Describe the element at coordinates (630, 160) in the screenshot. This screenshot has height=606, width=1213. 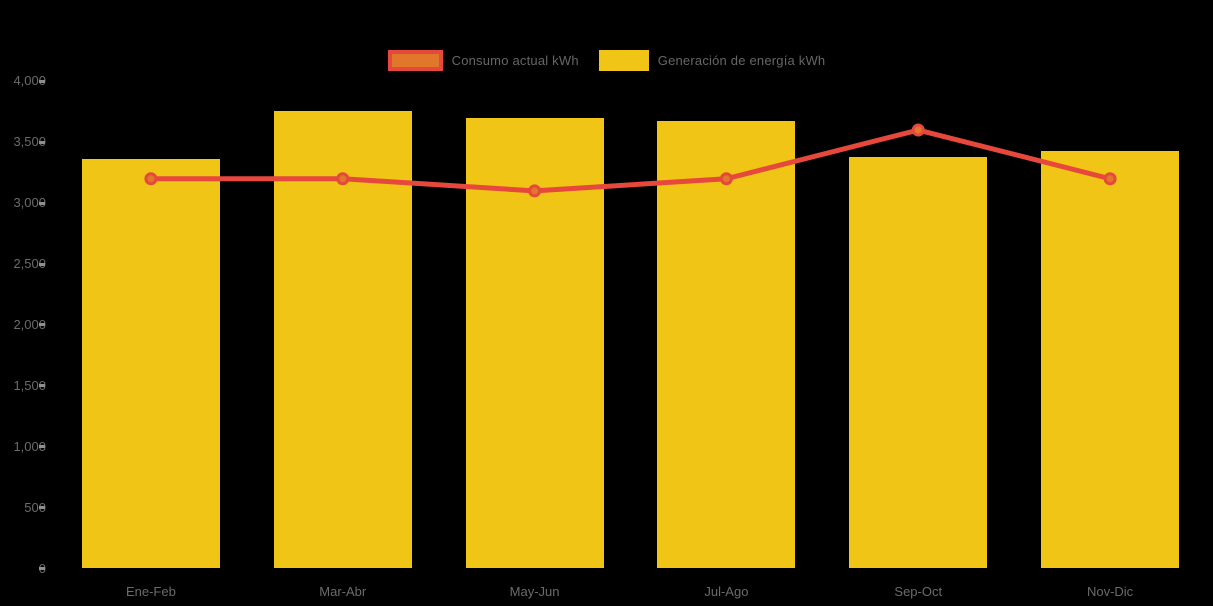
I see `consumption-line` at that location.